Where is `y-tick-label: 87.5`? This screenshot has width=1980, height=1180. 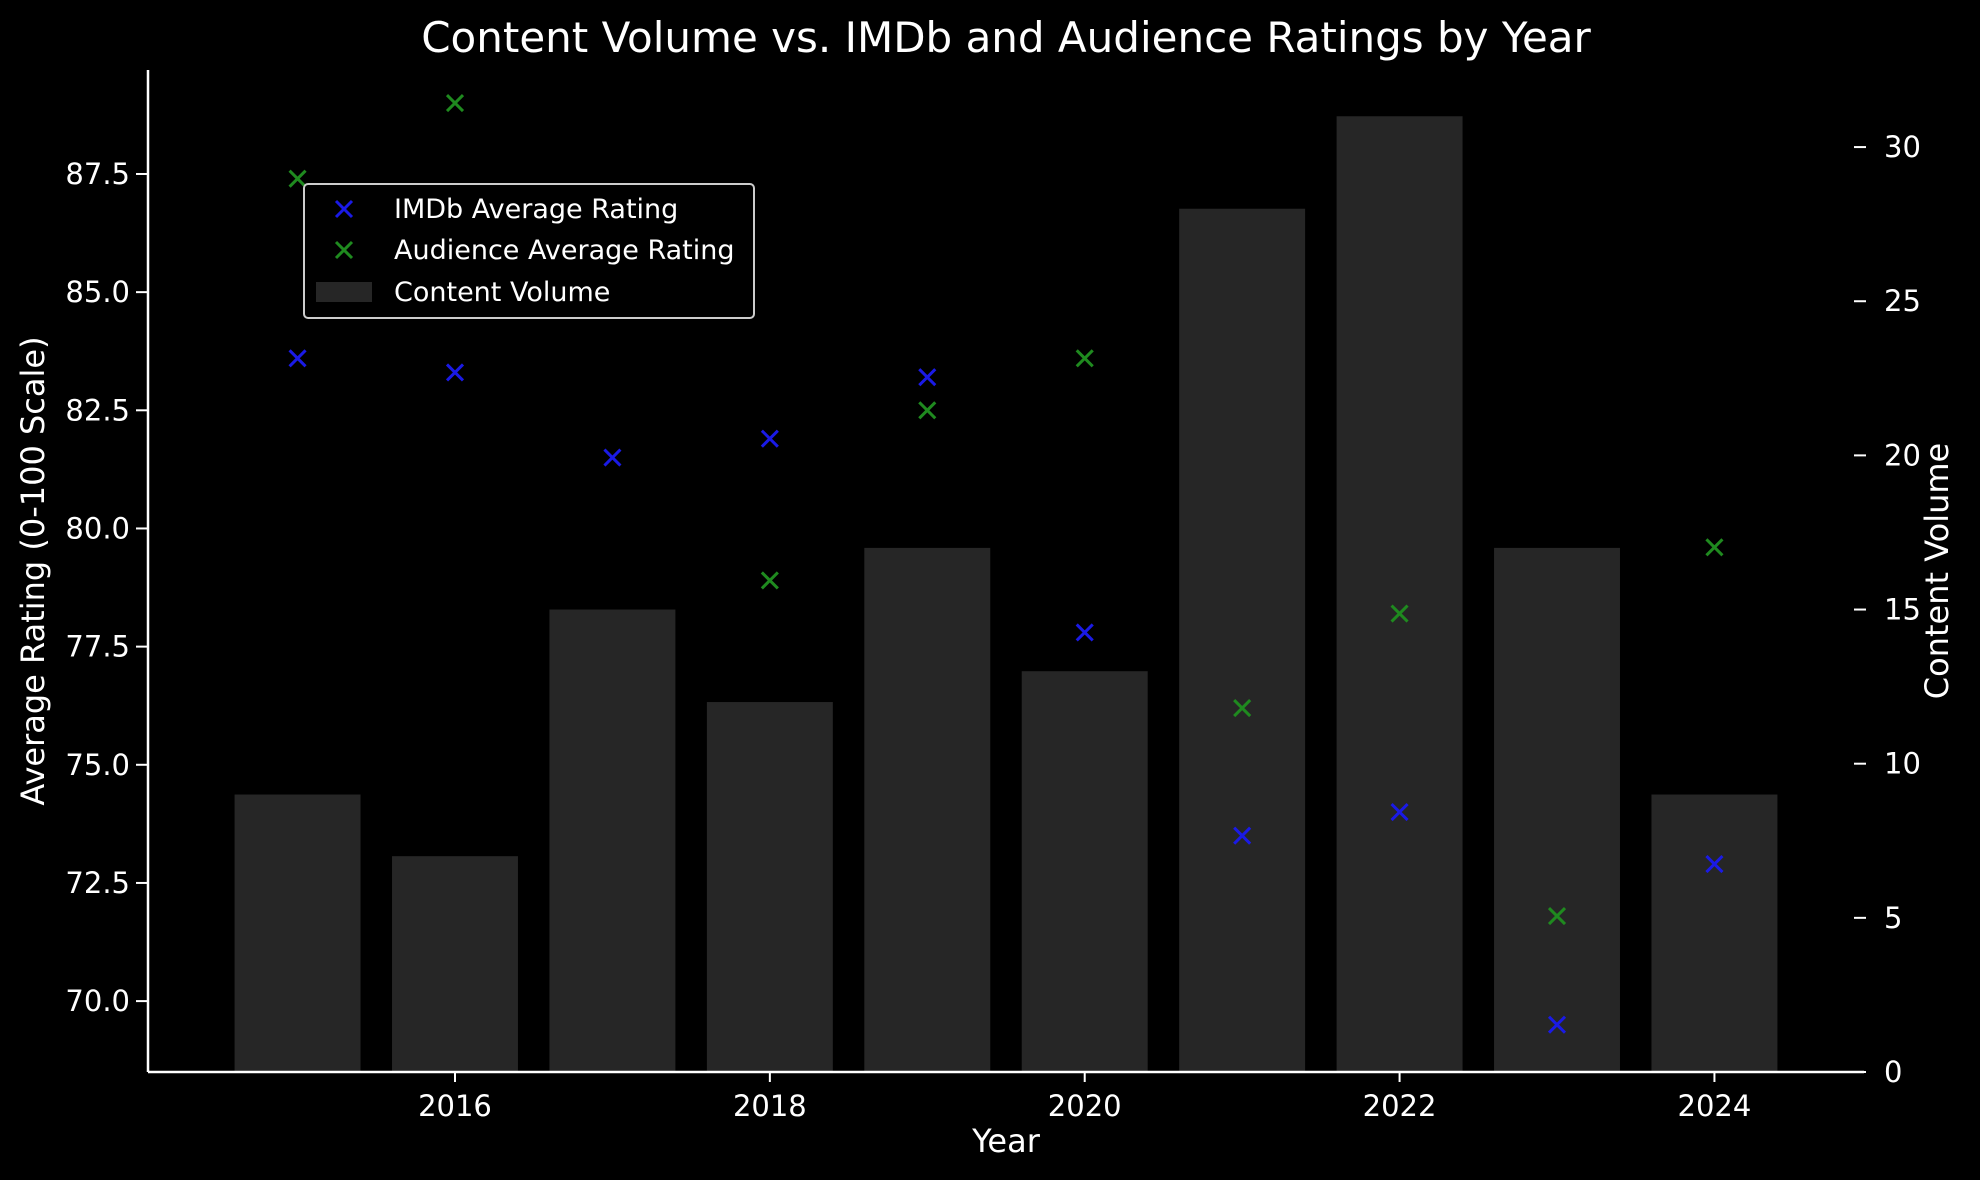 y-tick-label: 87.5 is located at coordinates (97, 174).